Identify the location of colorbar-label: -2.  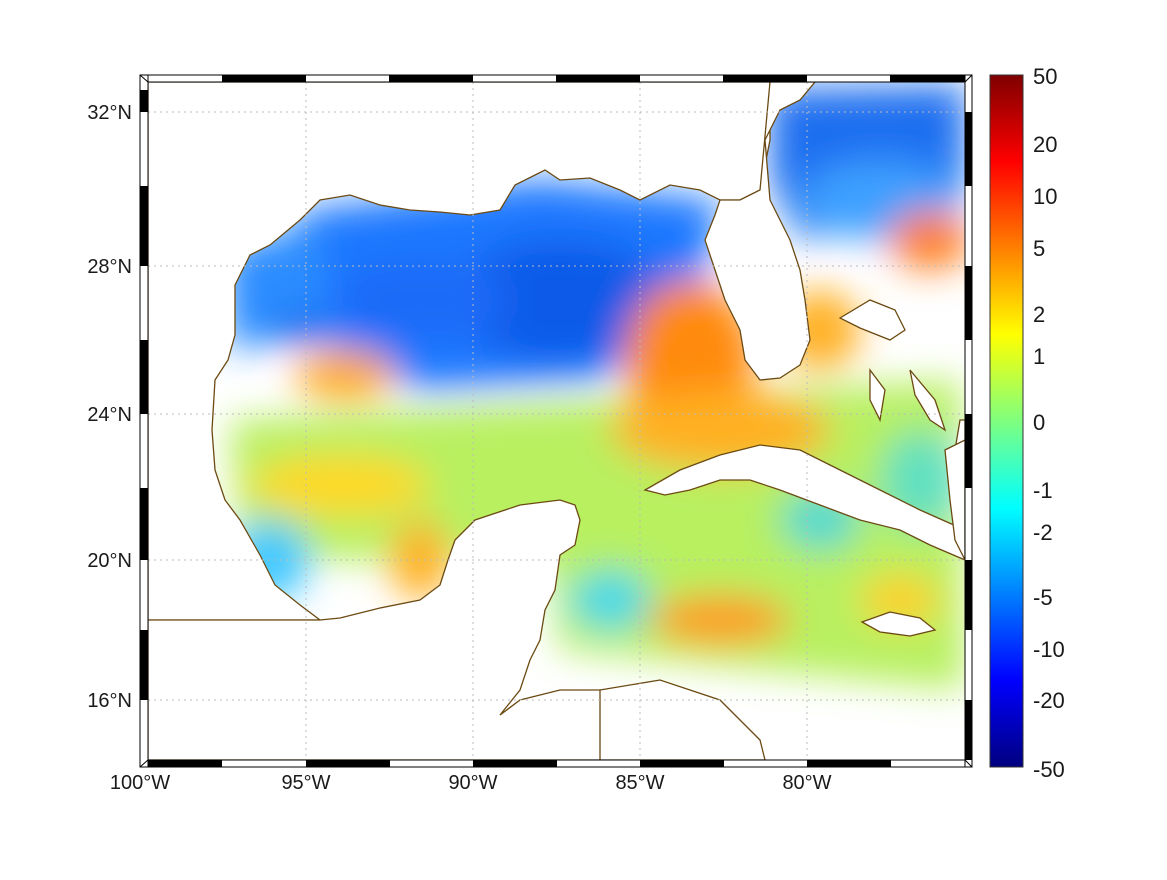
(1043, 532).